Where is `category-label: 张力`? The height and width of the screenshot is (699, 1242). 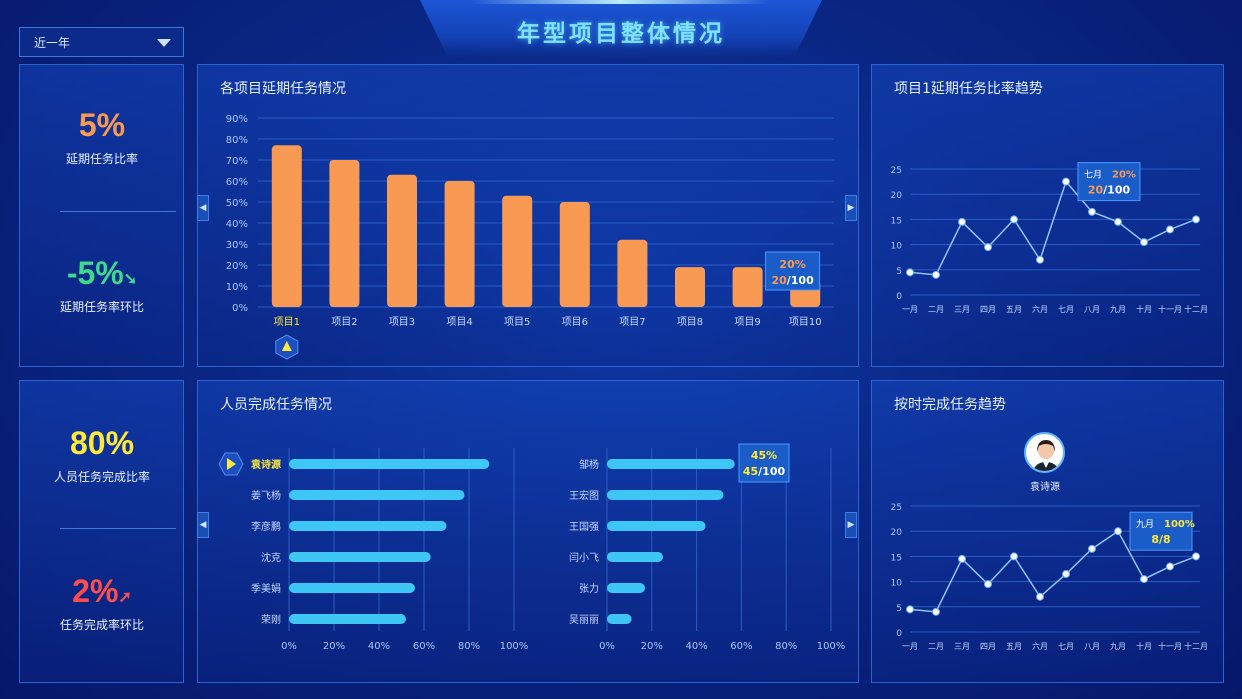 category-label: 张力 is located at coordinates (589, 588).